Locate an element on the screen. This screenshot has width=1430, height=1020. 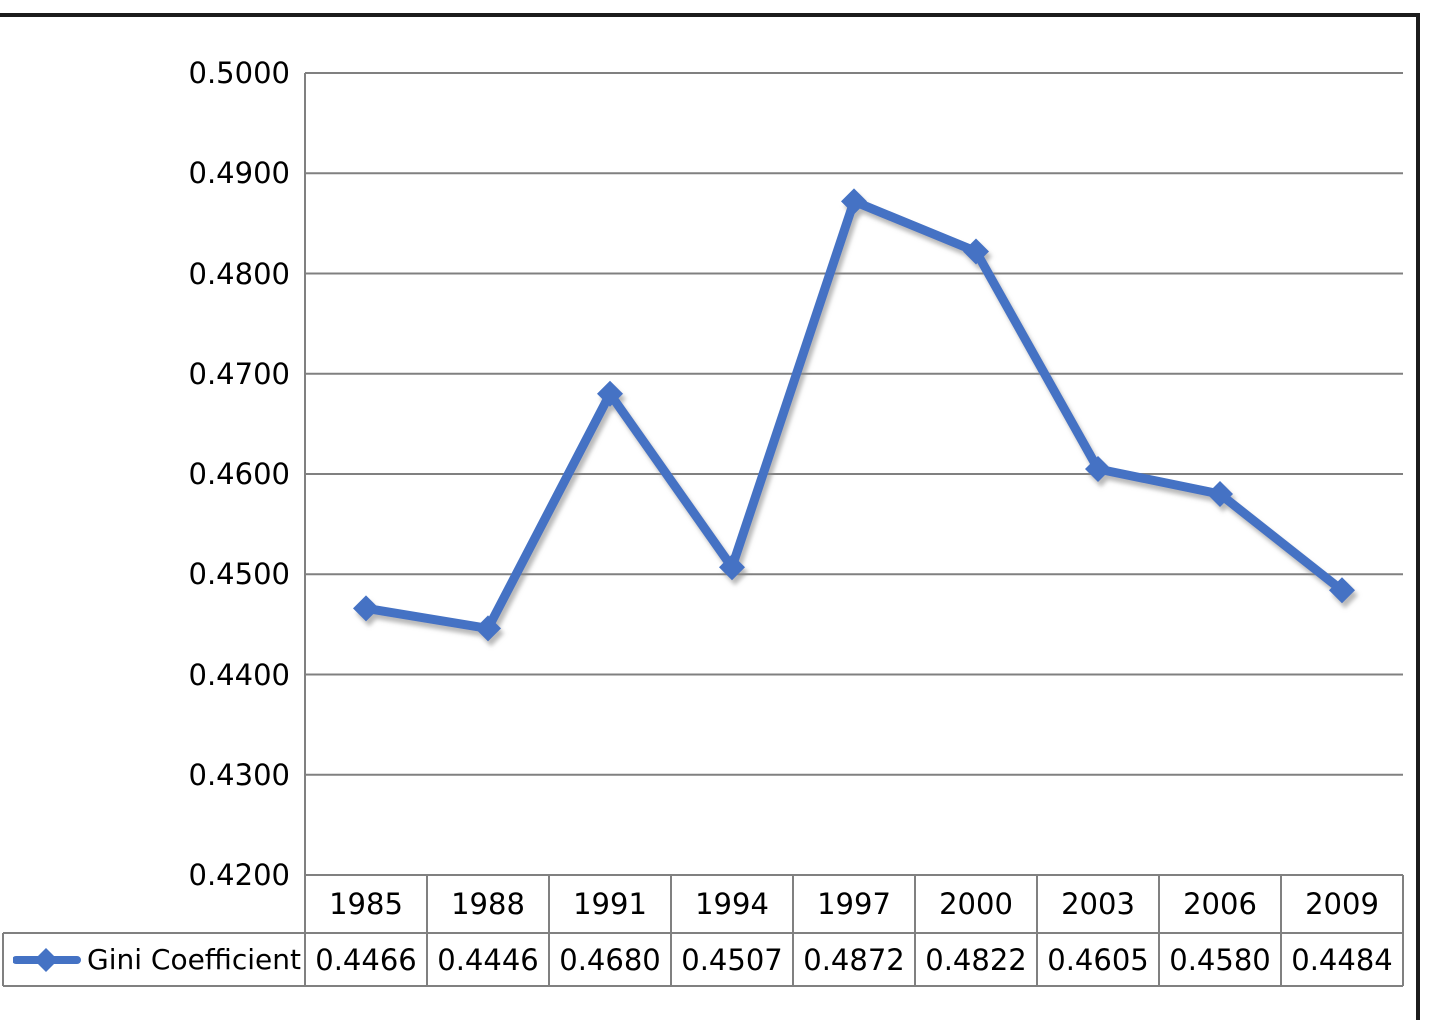
legend-marker-shape is located at coordinates (47, 959).